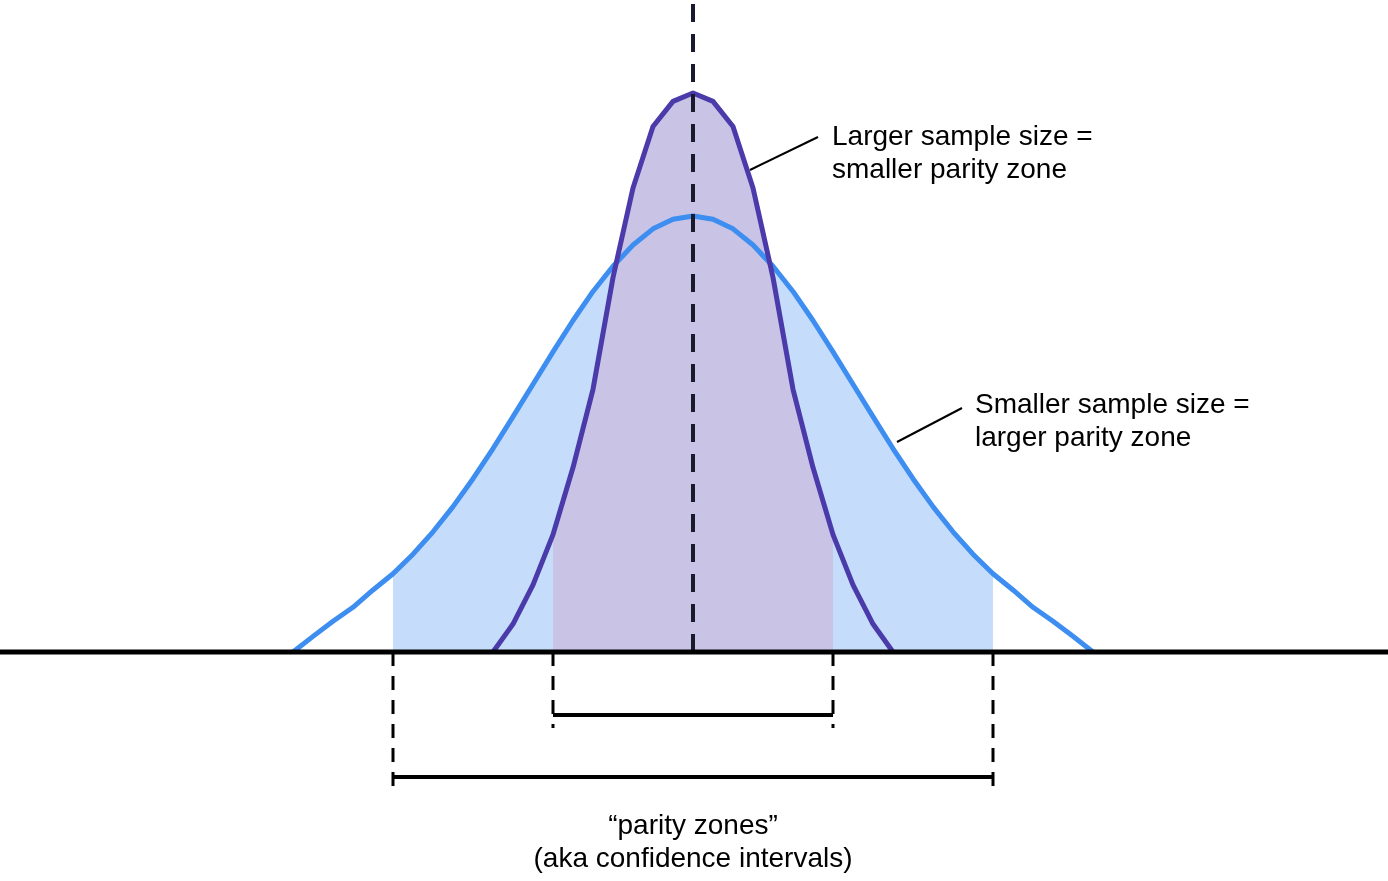 Image resolution: width=1388 pixels, height=881 pixels. Describe the element at coordinates (962, 152) in the screenshot. I see `annotation: Larger sample size = smaller parity zone` at that location.